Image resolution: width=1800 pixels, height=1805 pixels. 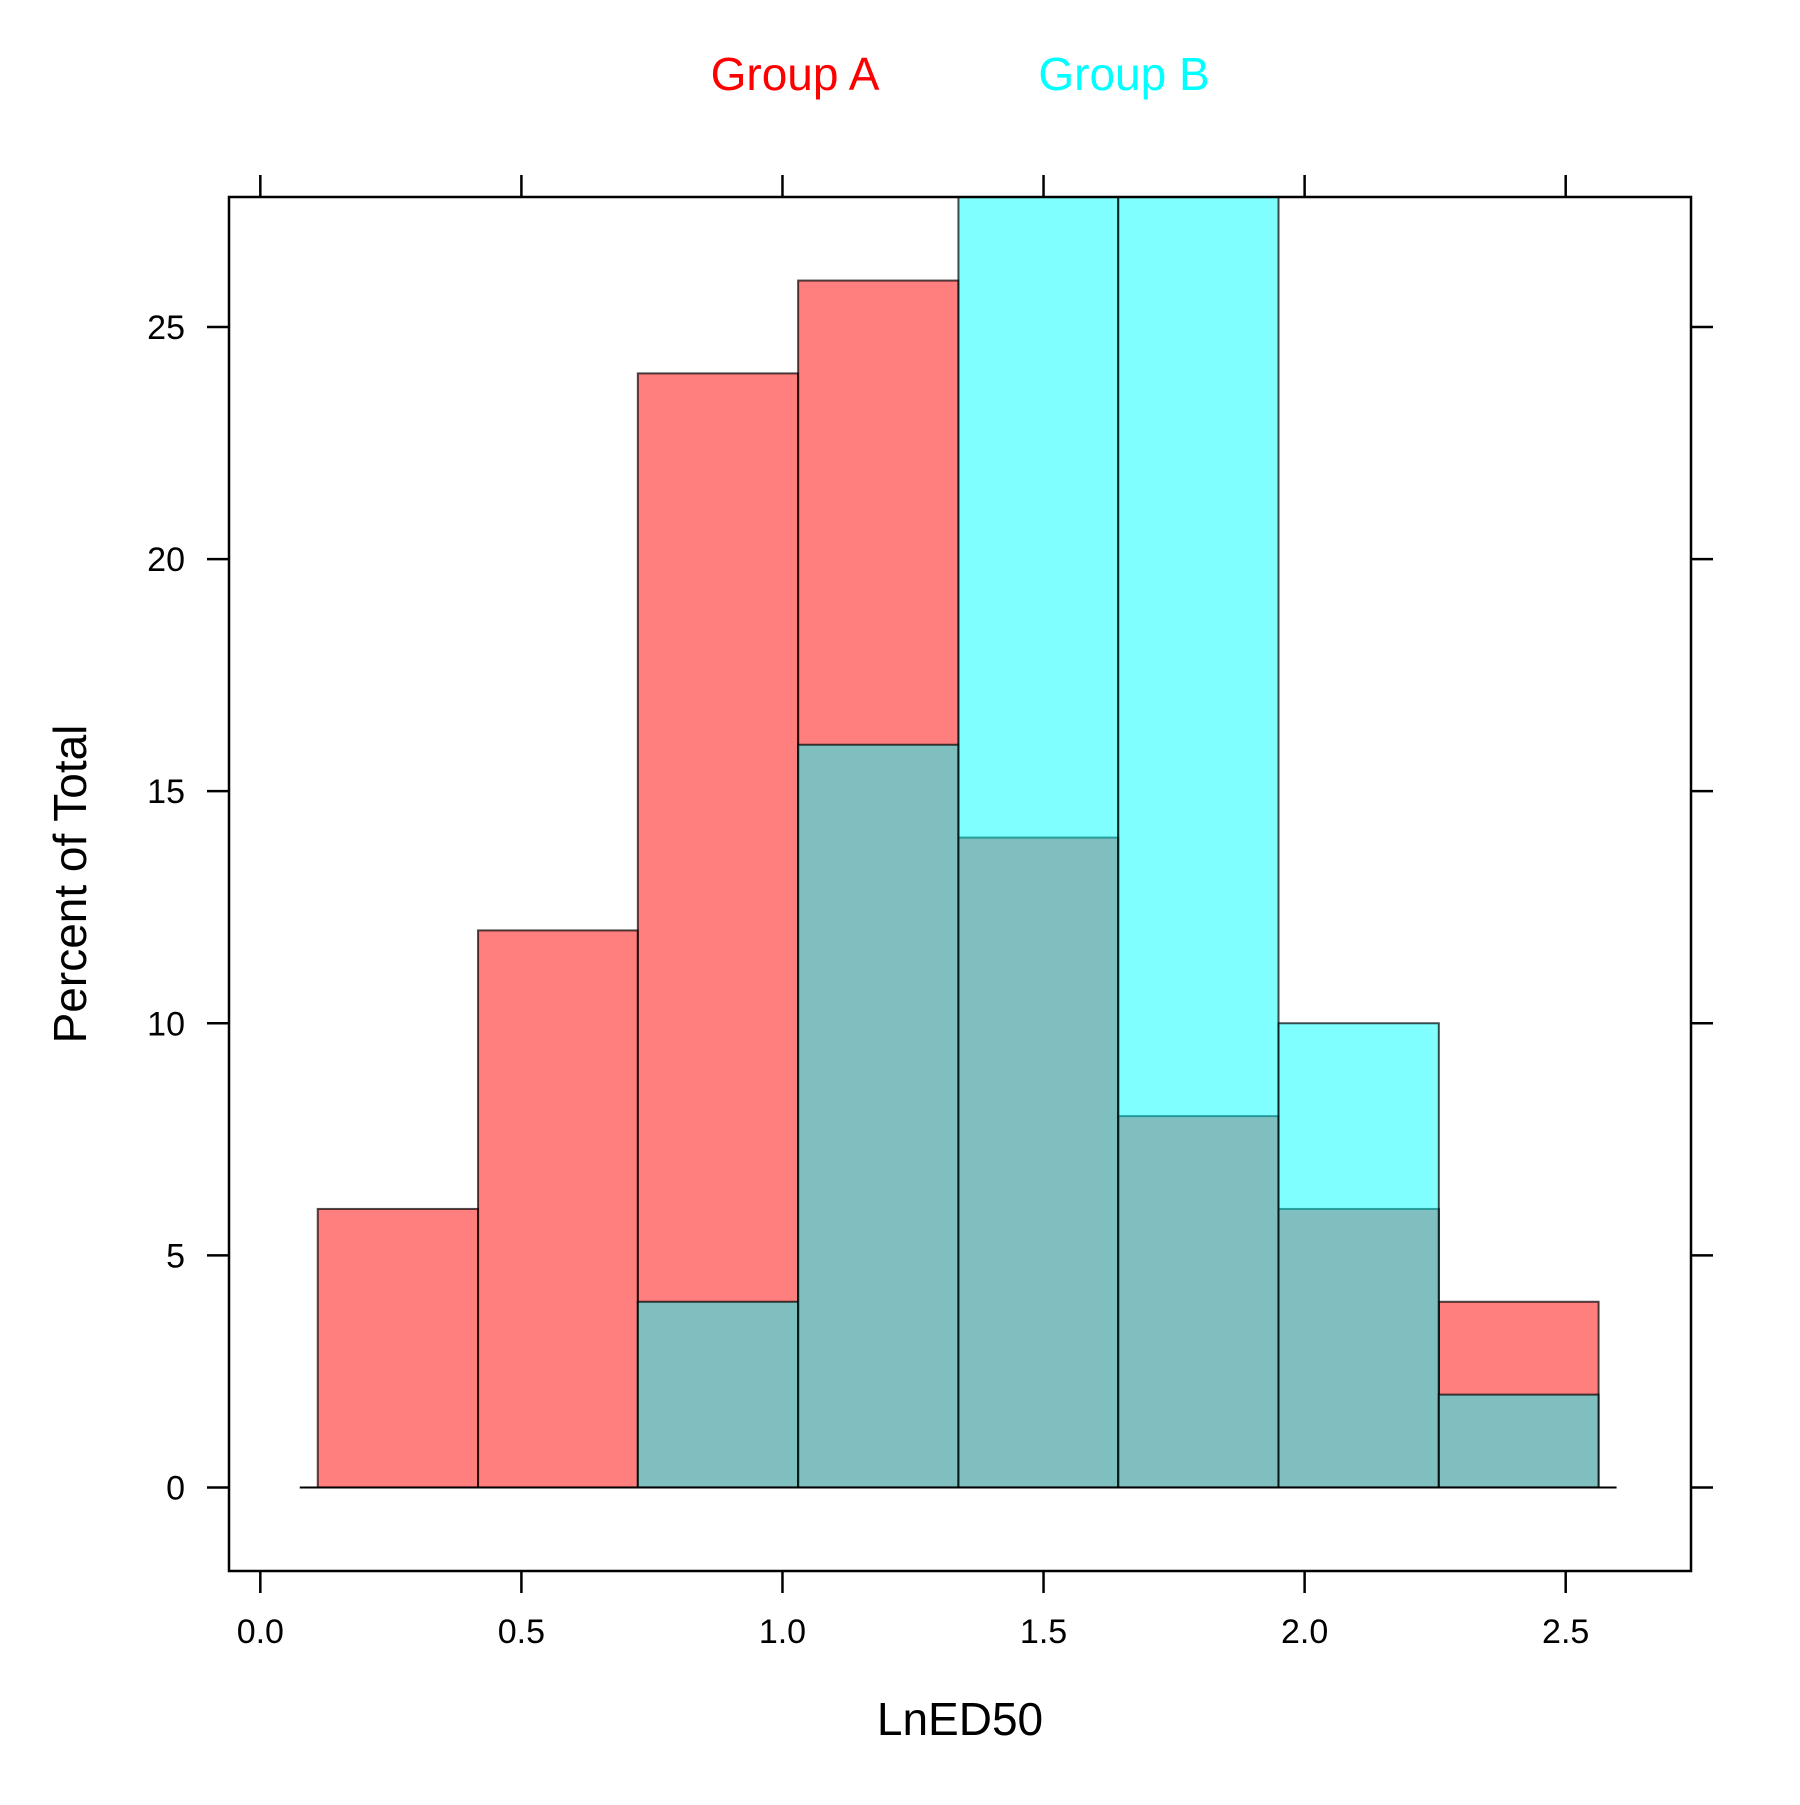 What do you see at coordinates (1123, 74) in the screenshot?
I see `legend-entry-group-b: Group B` at bounding box center [1123, 74].